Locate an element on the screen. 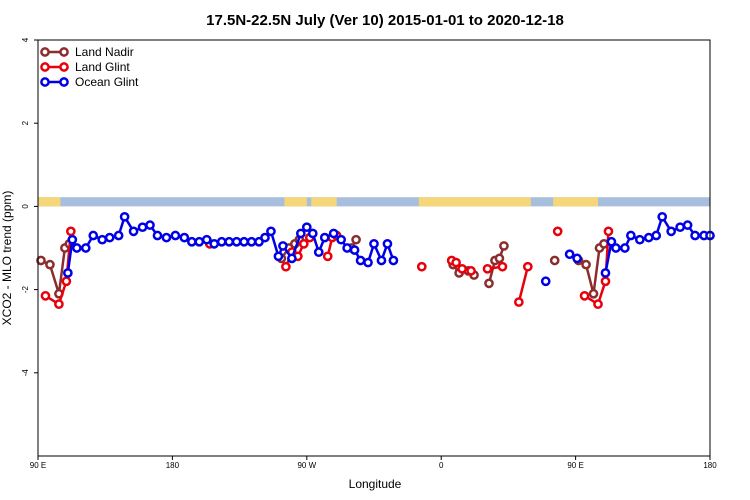 This screenshot has height=500, width=750. y-tick-label: 4 is located at coordinates (25, 39).